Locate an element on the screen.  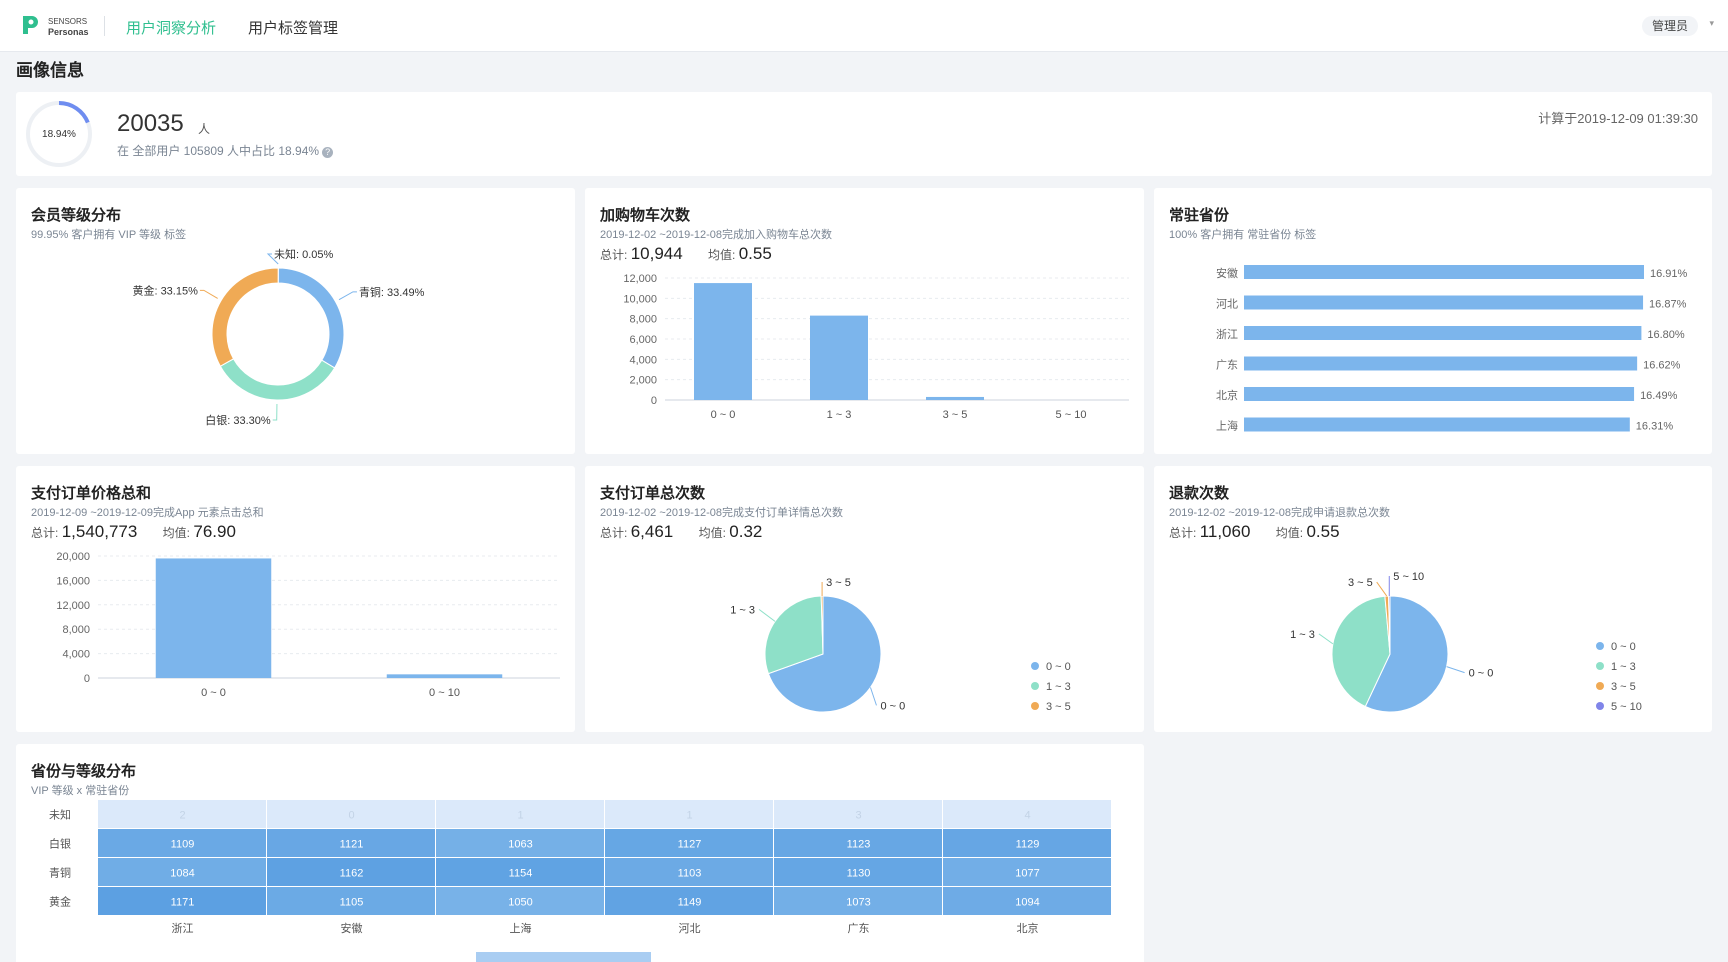
value-label-5: 16.31% is located at coordinates (1655, 427).